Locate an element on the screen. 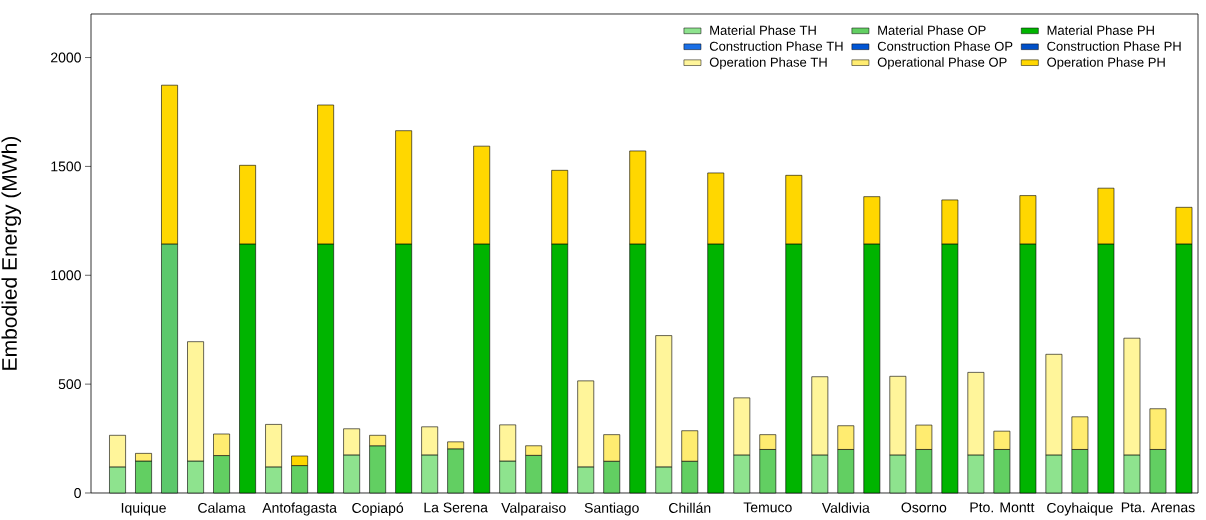 The width and height of the screenshot is (1206, 520). x-tick-label: Antofagasta is located at coordinates (299, 509).